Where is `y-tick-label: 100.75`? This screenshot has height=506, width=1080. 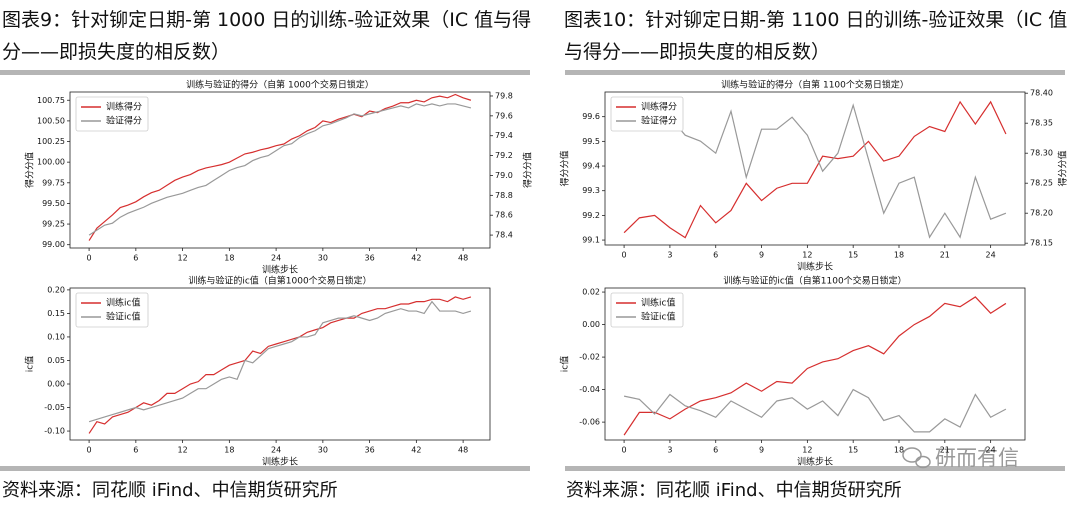
y-tick-label: 100.75 is located at coordinates (51, 100).